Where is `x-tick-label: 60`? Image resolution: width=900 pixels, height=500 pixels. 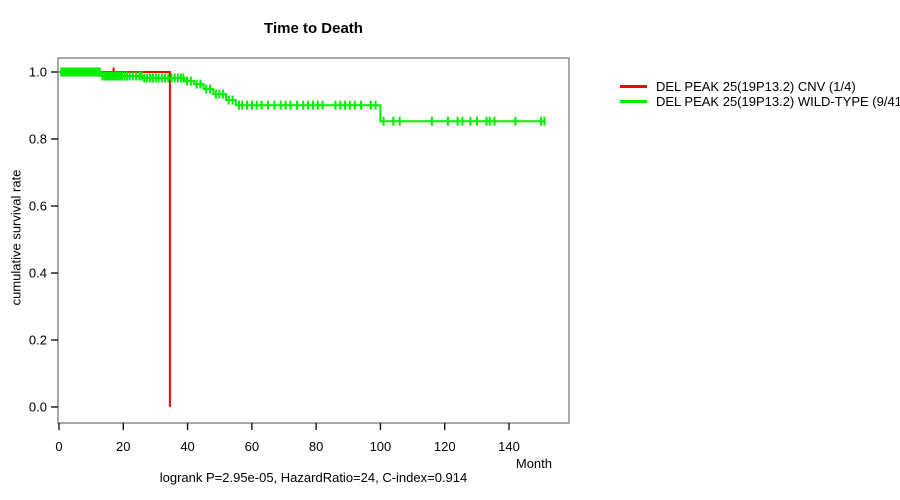 x-tick-label: 60 is located at coordinates (252, 446).